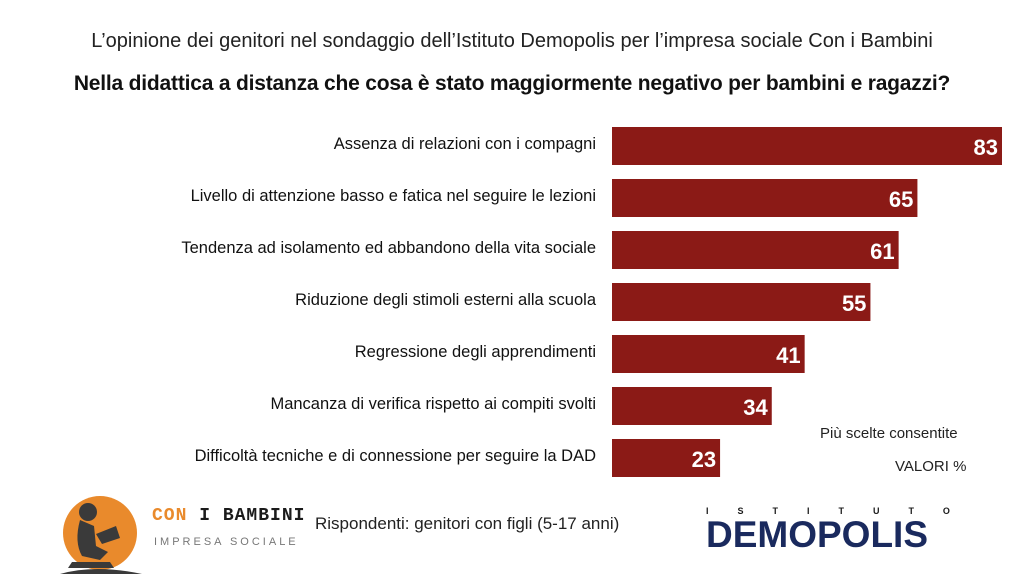 The height and width of the screenshot is (576, 1024). What do you see at coordinates (226, 542) in the screenshot?
I see `logo-tagline: IMPRESA SOCIALE` at bounding box center [226, 542].